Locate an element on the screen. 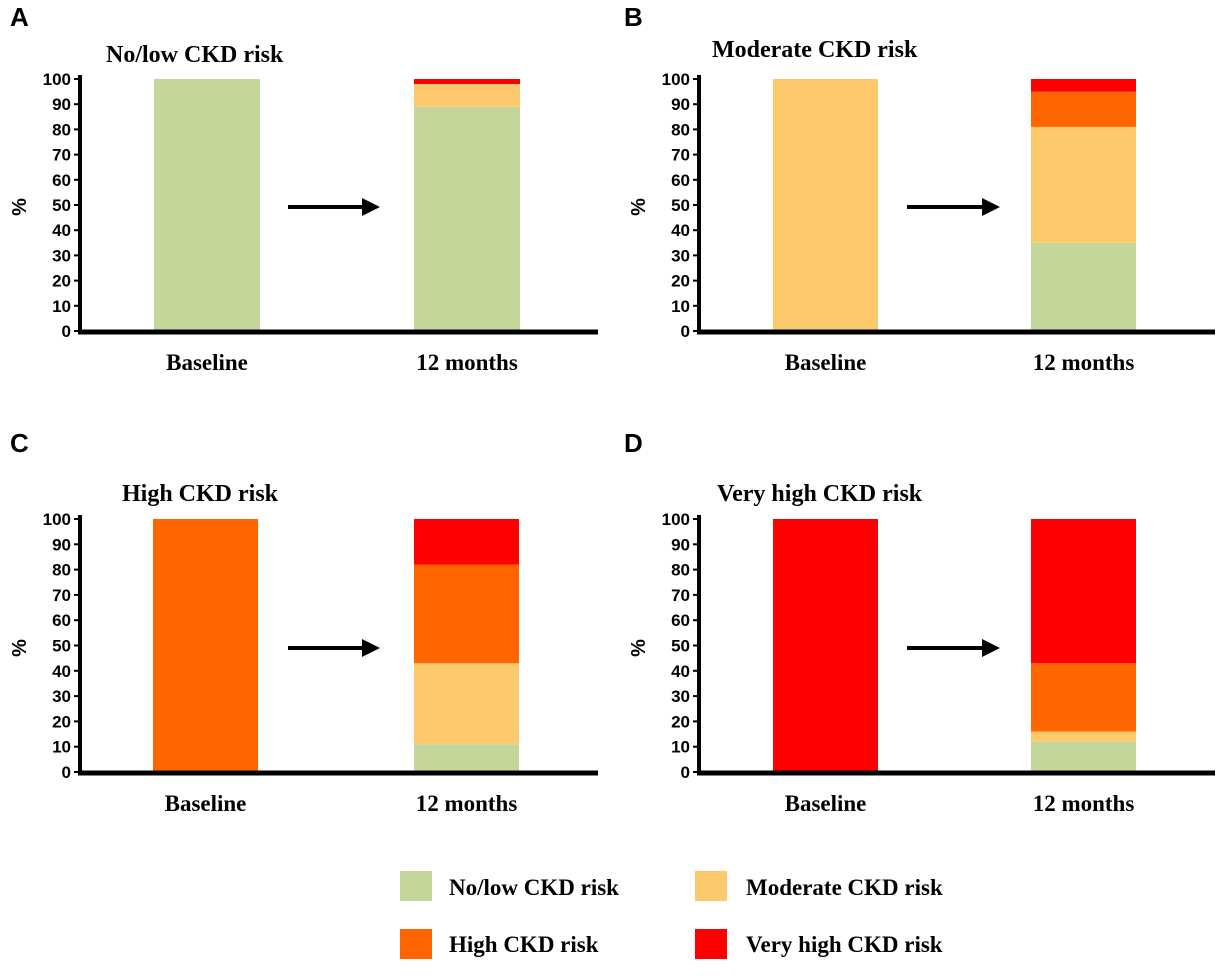 This screenshot has height=980, width=1217. legend-label: High CKD risk is located at coordinates (524, 944).